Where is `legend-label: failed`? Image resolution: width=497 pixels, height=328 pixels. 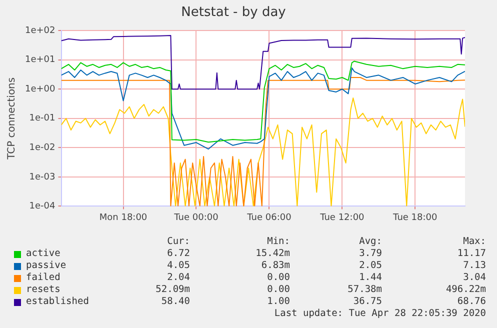
legend-label: failed is located at coordinates (43, 278).